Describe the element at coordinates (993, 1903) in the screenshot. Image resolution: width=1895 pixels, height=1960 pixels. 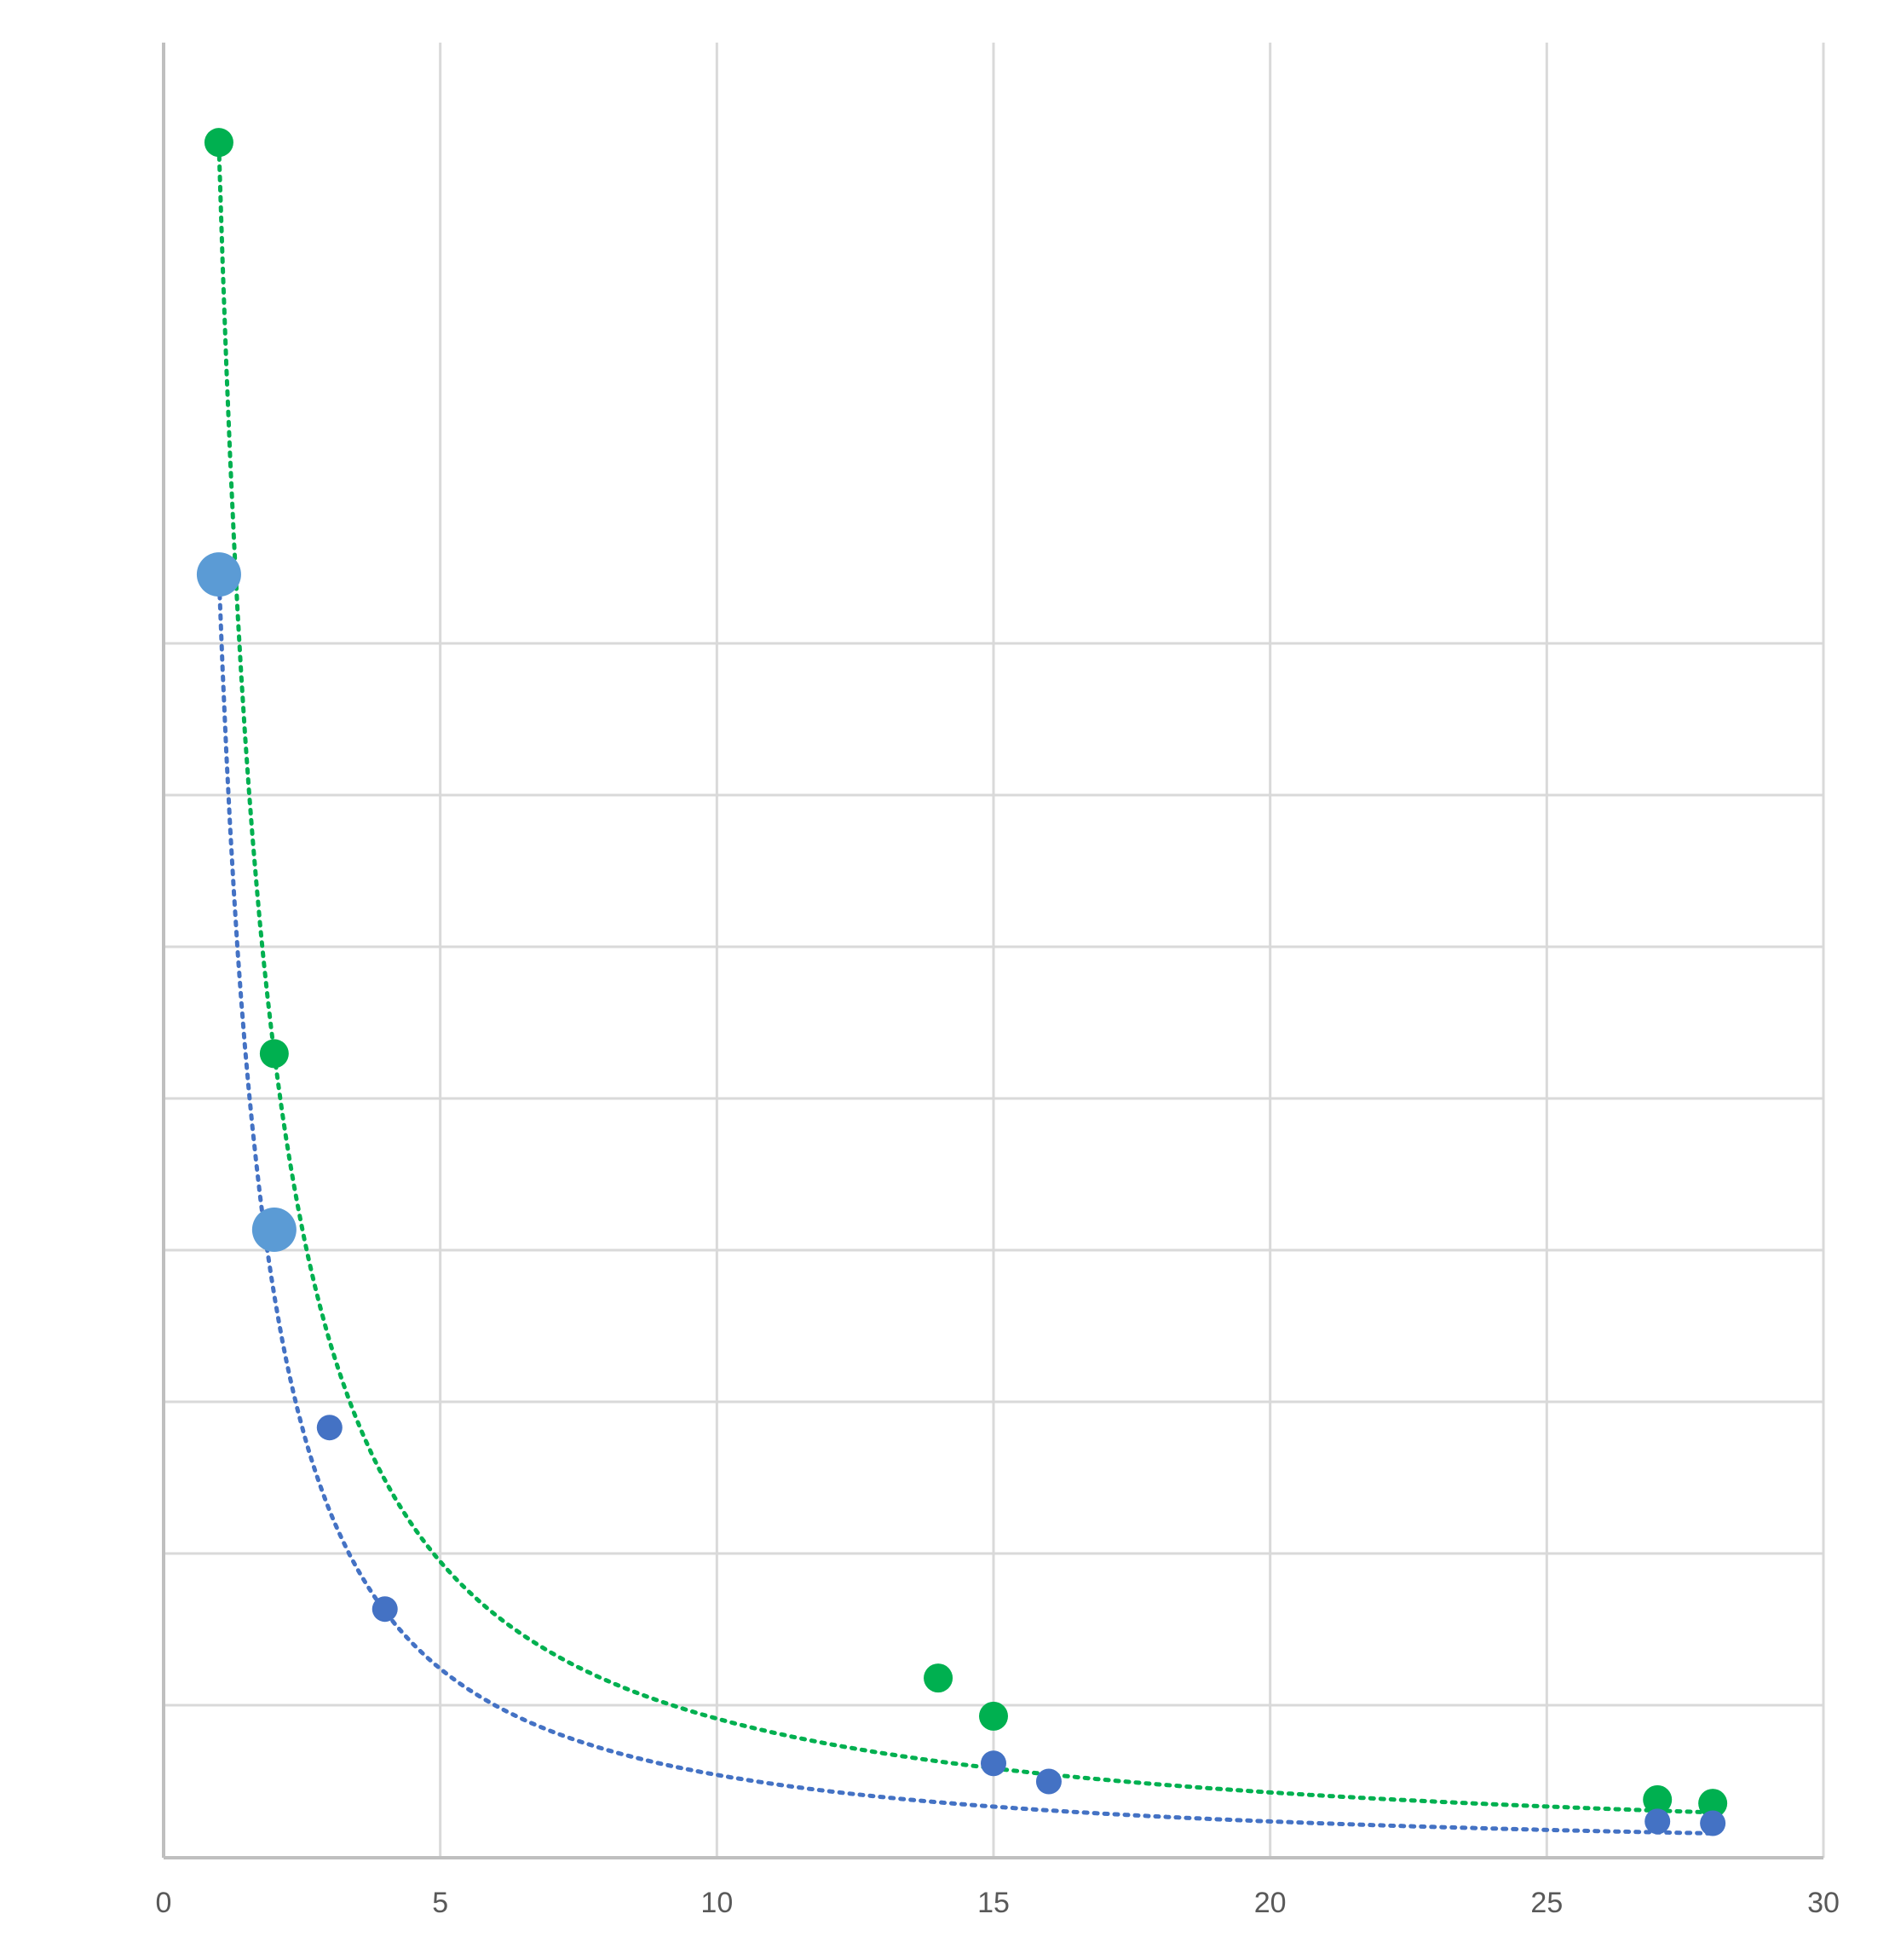
I see `x-tick-label: 15` at that location.